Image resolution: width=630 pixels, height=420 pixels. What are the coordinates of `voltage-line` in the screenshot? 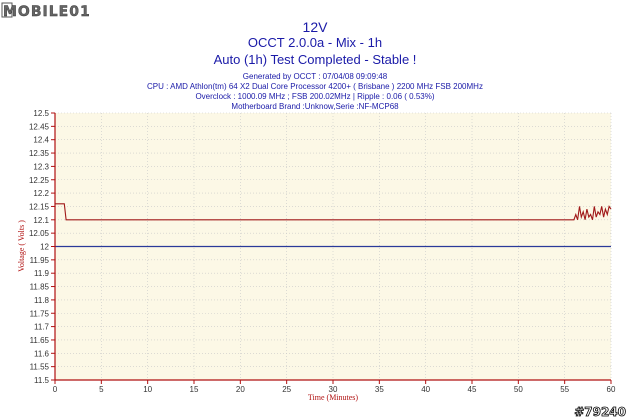 It's located at (333, 212).